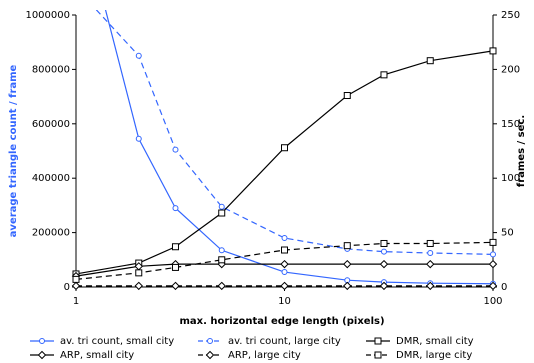 The width and height of the screenshot is (534, 363). Describe the element at coordinates (507, 233) in the screenshot. I see `y2-tick-label: 50` at that location.